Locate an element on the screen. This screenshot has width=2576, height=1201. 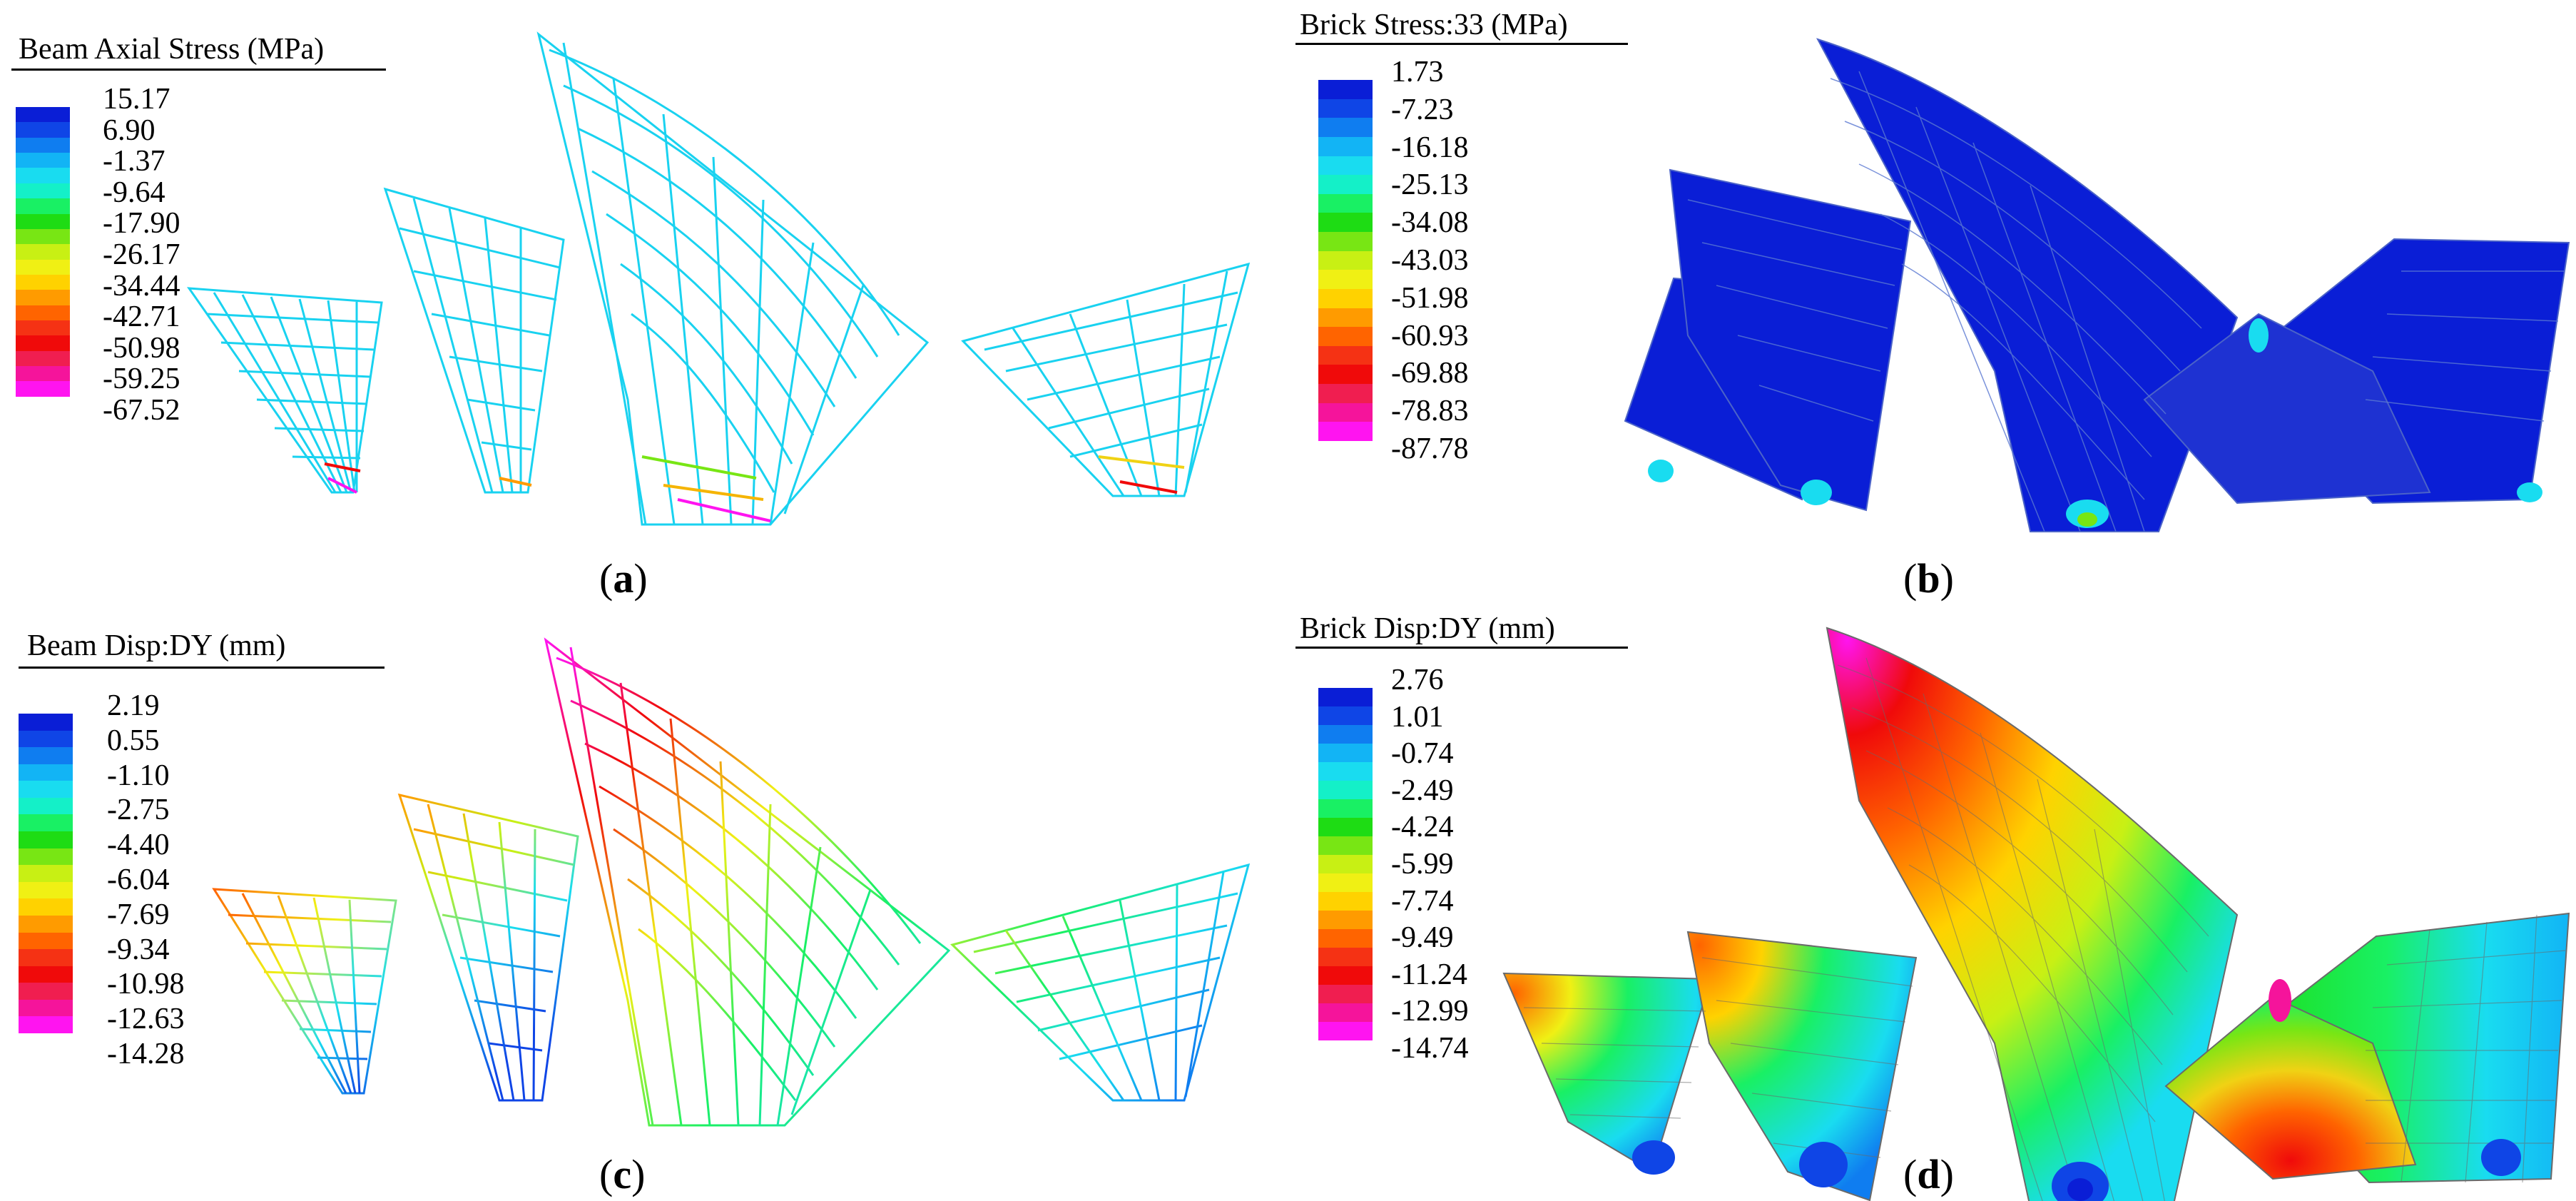
legend-title: Beam Disp:DY (mm) is located at coordinates (156, 645).